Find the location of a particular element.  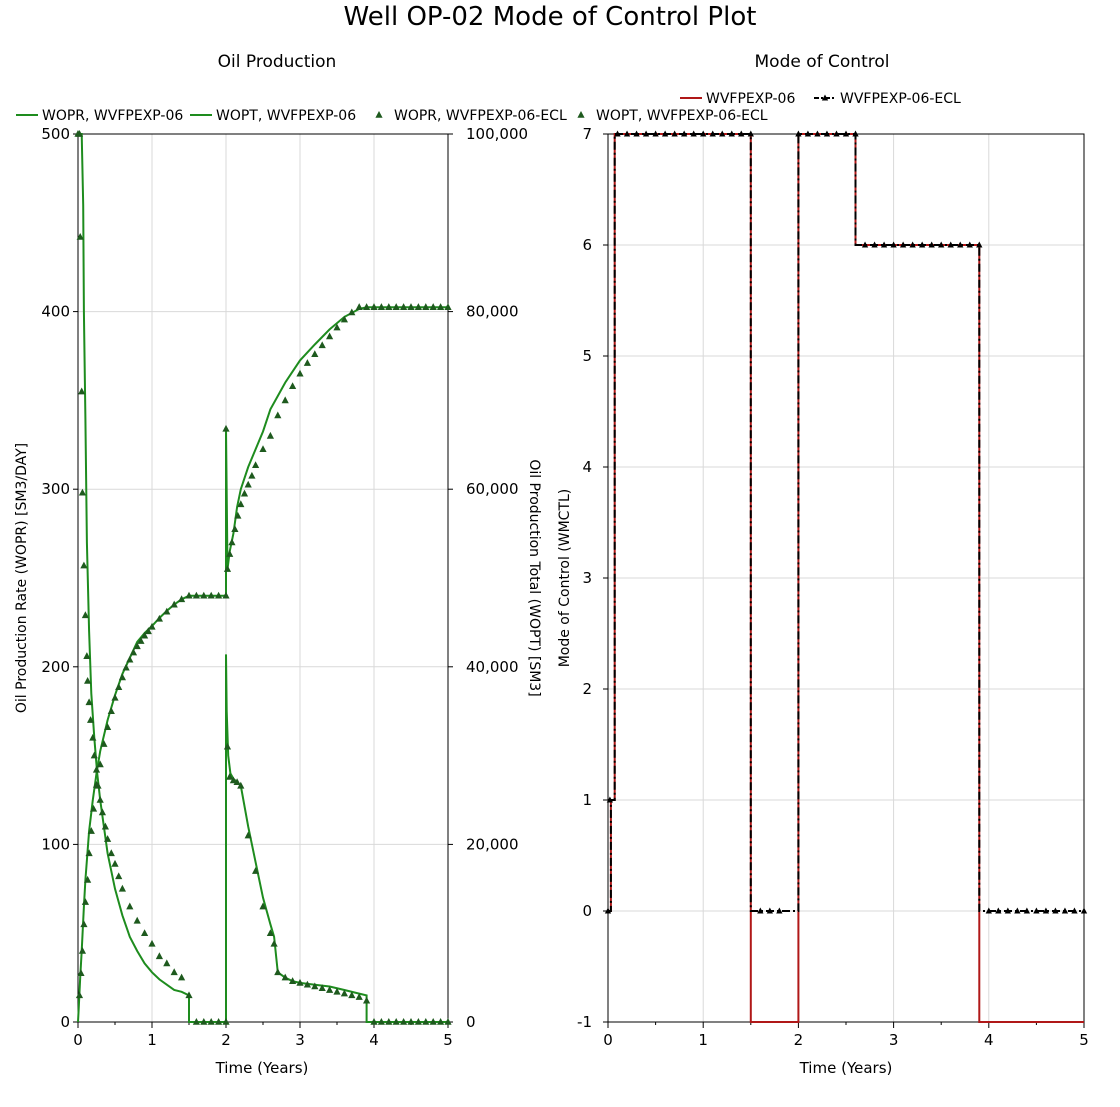

y-tick-label: 5 is located at coordinates (587, 356).